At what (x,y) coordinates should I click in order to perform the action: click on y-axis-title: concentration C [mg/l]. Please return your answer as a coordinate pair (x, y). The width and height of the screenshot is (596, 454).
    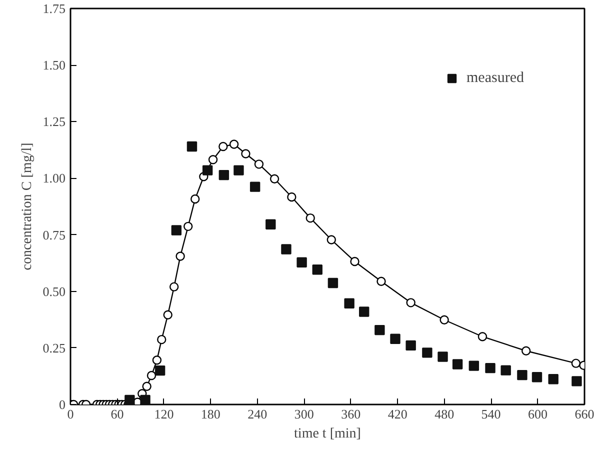
    Looking at the image, I should click on (27, 206).